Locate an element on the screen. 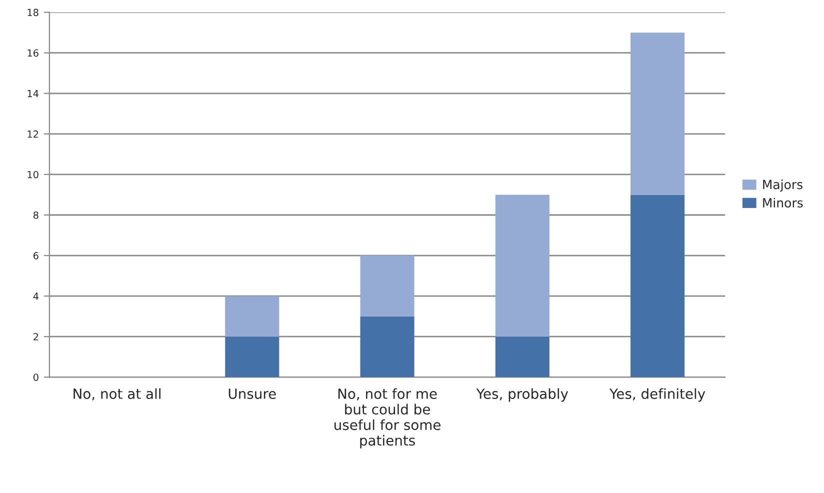 This screenshot has height=493, width=824. x-tick-label: No, not at all is located at coordinates (117, 394).